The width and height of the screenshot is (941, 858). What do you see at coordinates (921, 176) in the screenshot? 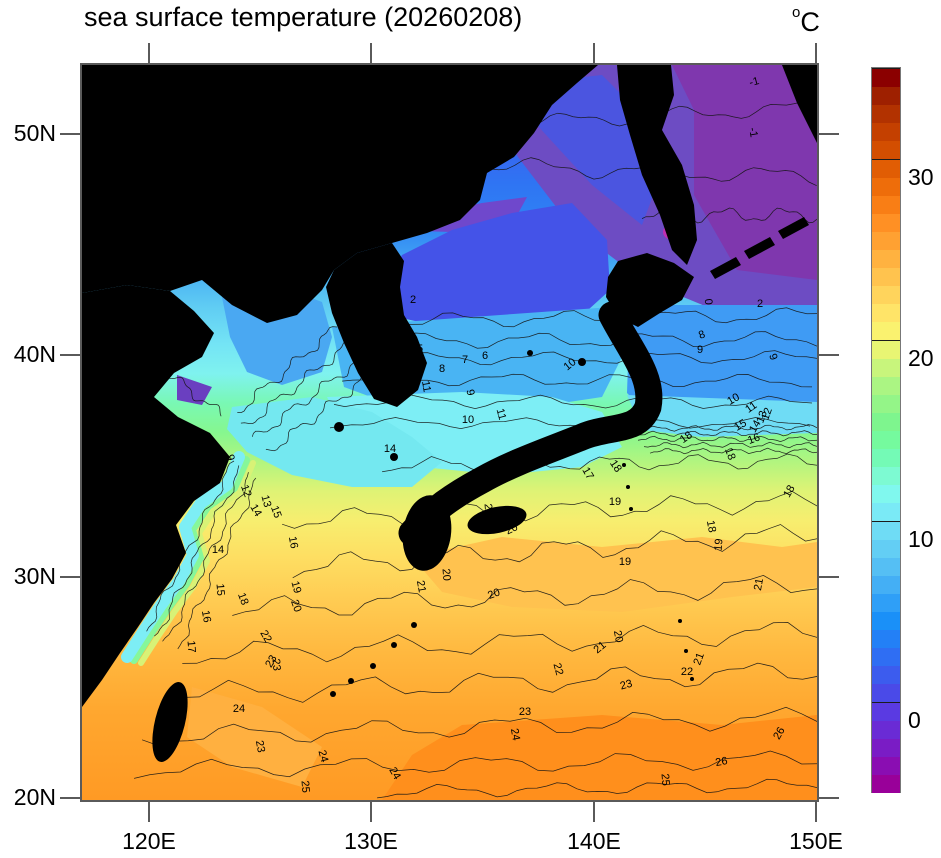
I see `colorbar-tick-label: 30` at bounding box center [921, 176].